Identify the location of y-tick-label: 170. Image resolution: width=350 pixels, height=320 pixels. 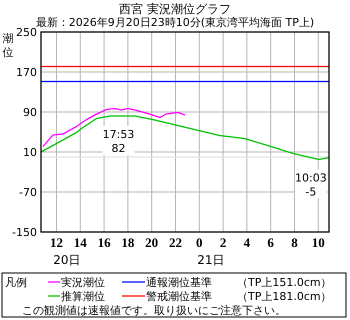
(26, 72).